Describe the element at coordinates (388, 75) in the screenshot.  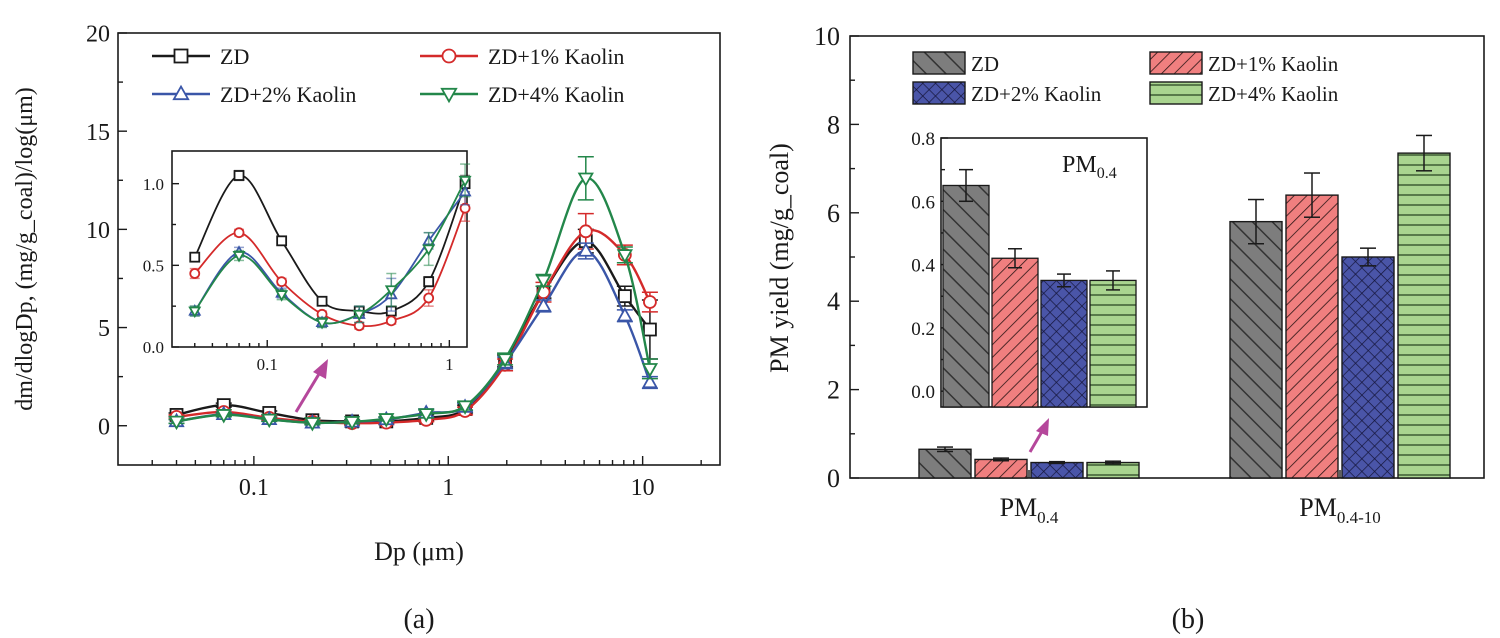
I see `panel-a-legend: ZD ZD+1% Kaolin ZD+2% Kaolin ZD+4% Kaolin` at that location.